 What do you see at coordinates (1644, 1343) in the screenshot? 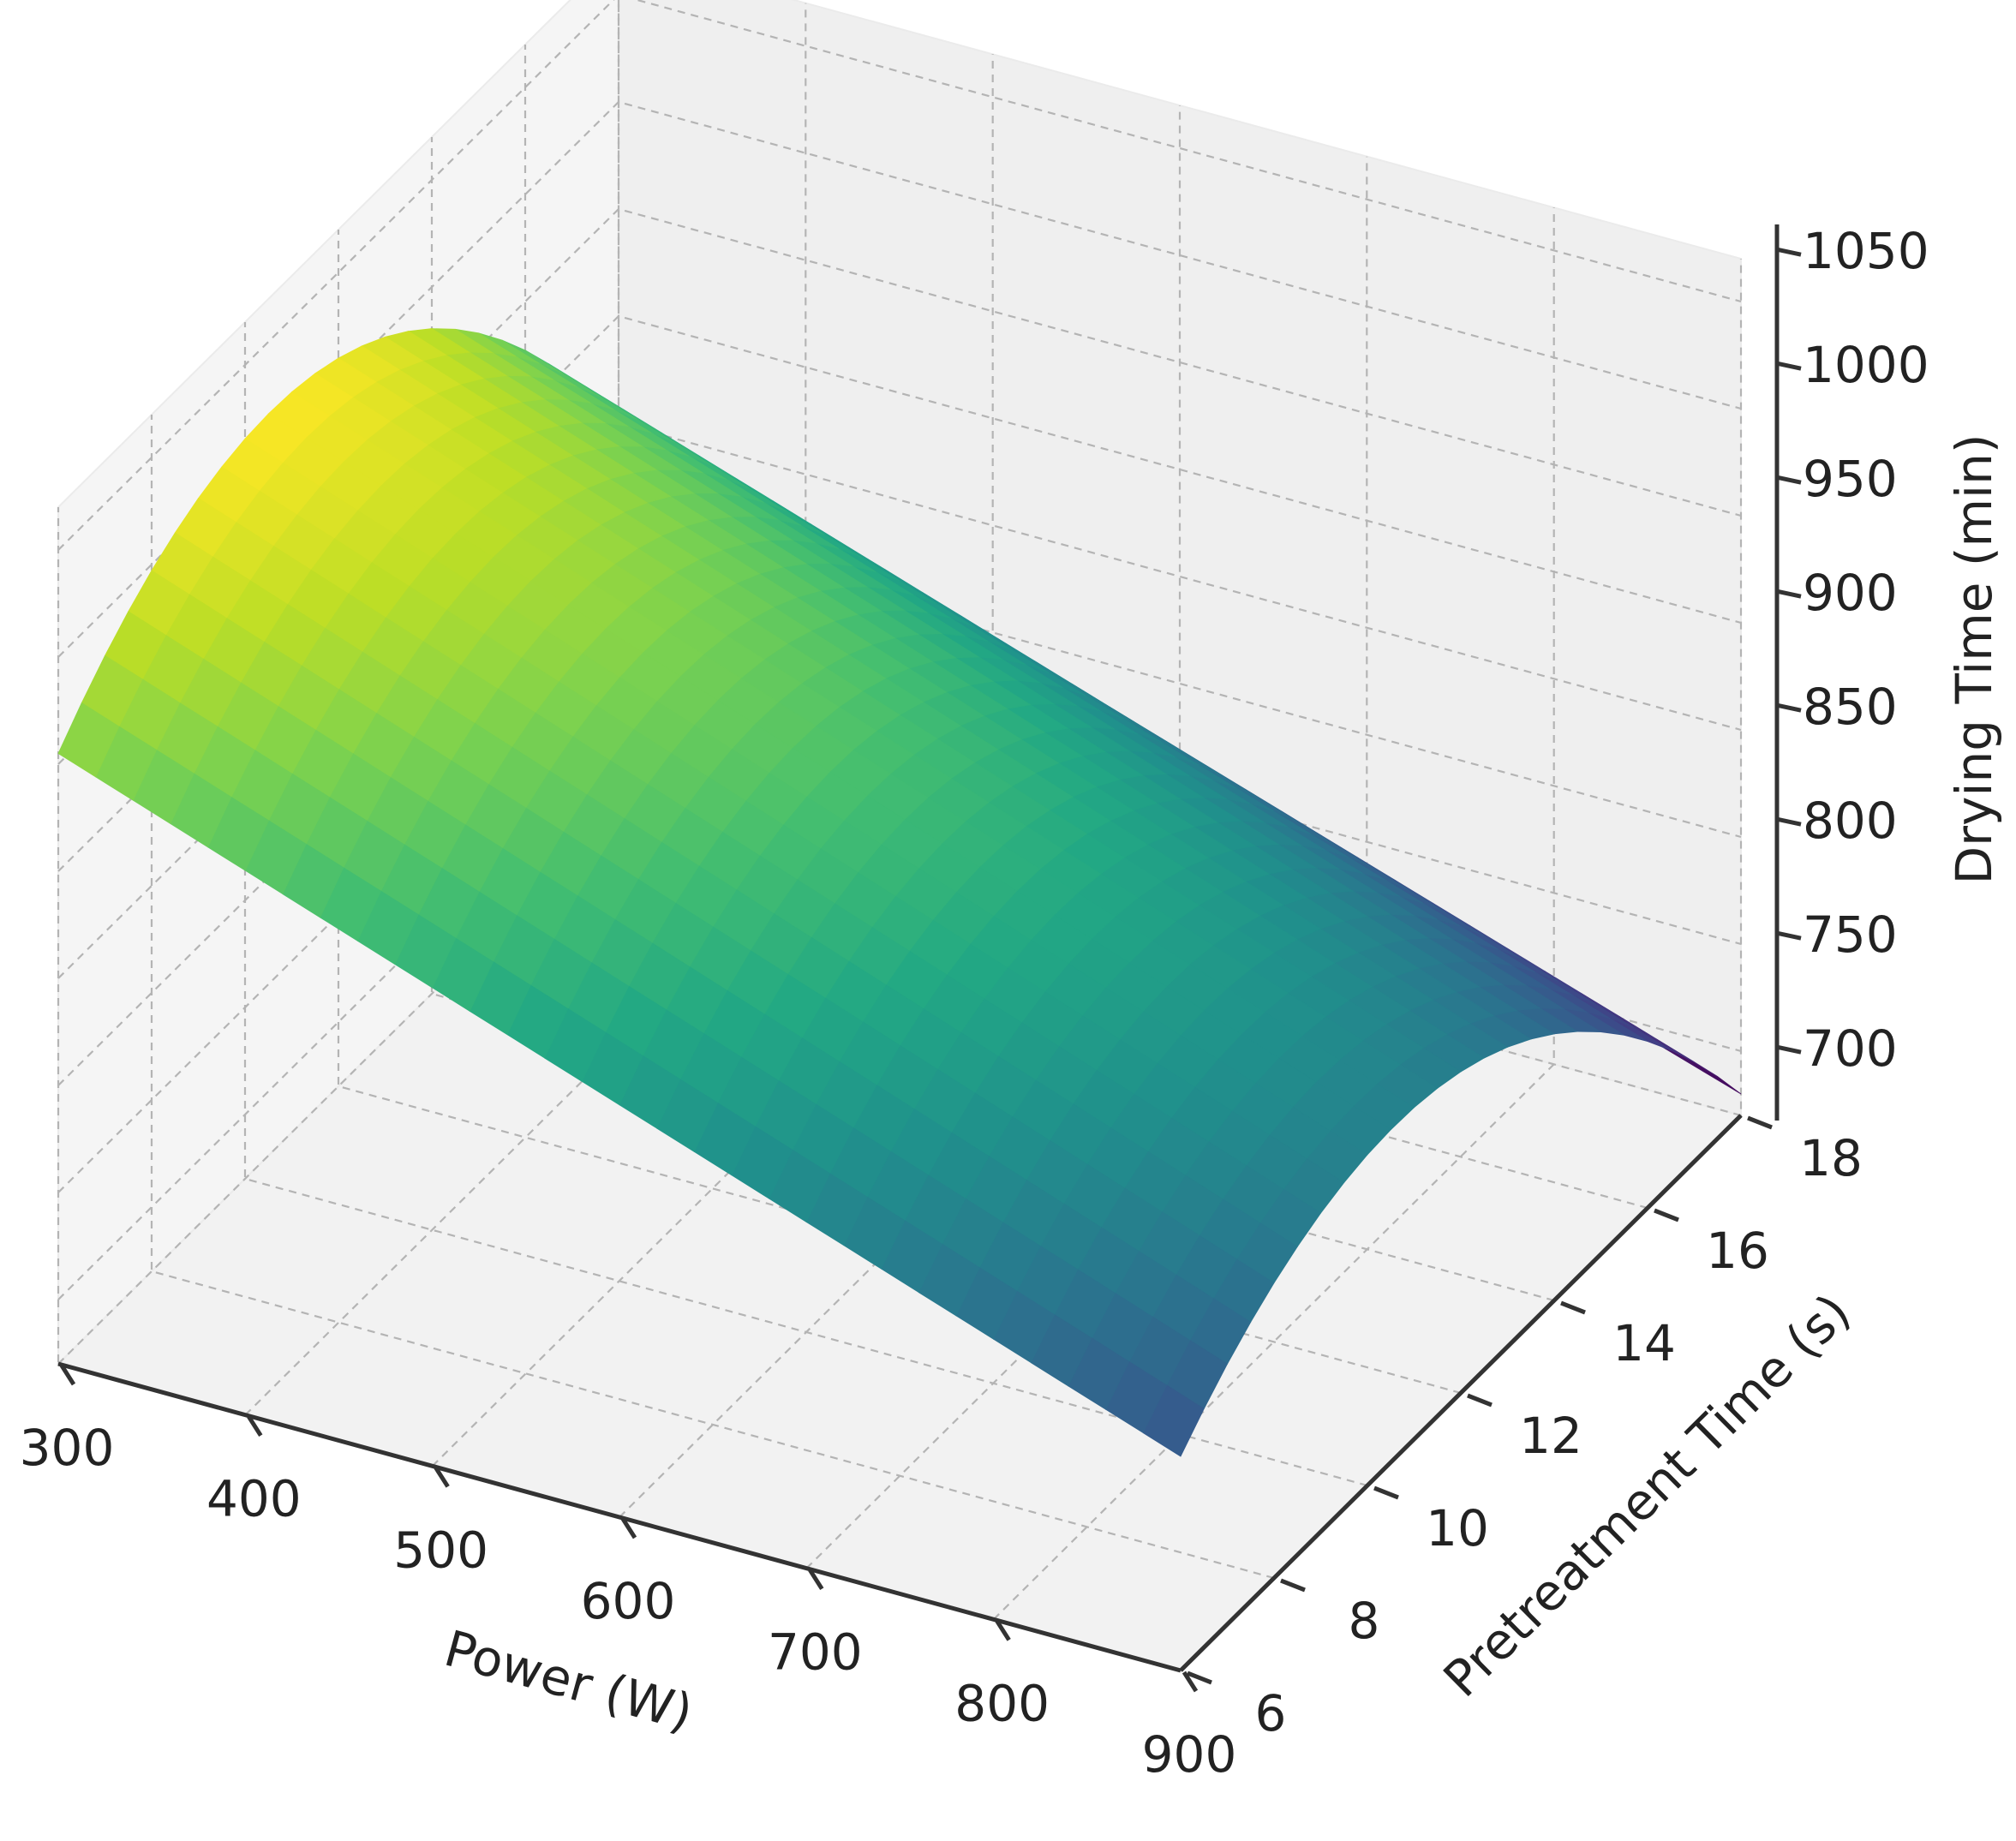
I see `pretreatment-tick-label: 14` at bounding box center [1644, 1343].